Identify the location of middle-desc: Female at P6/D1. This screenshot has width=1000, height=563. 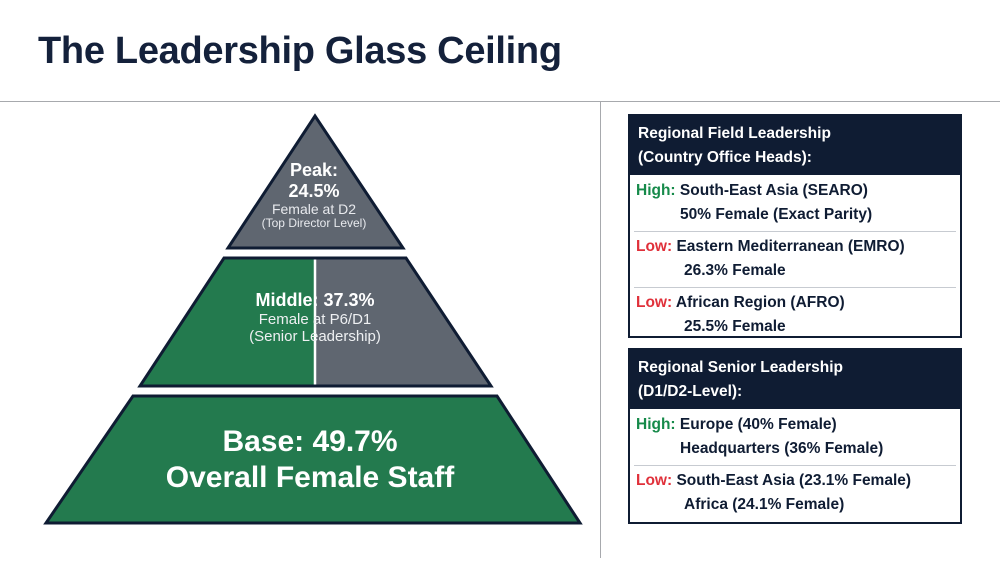
(315, 319).